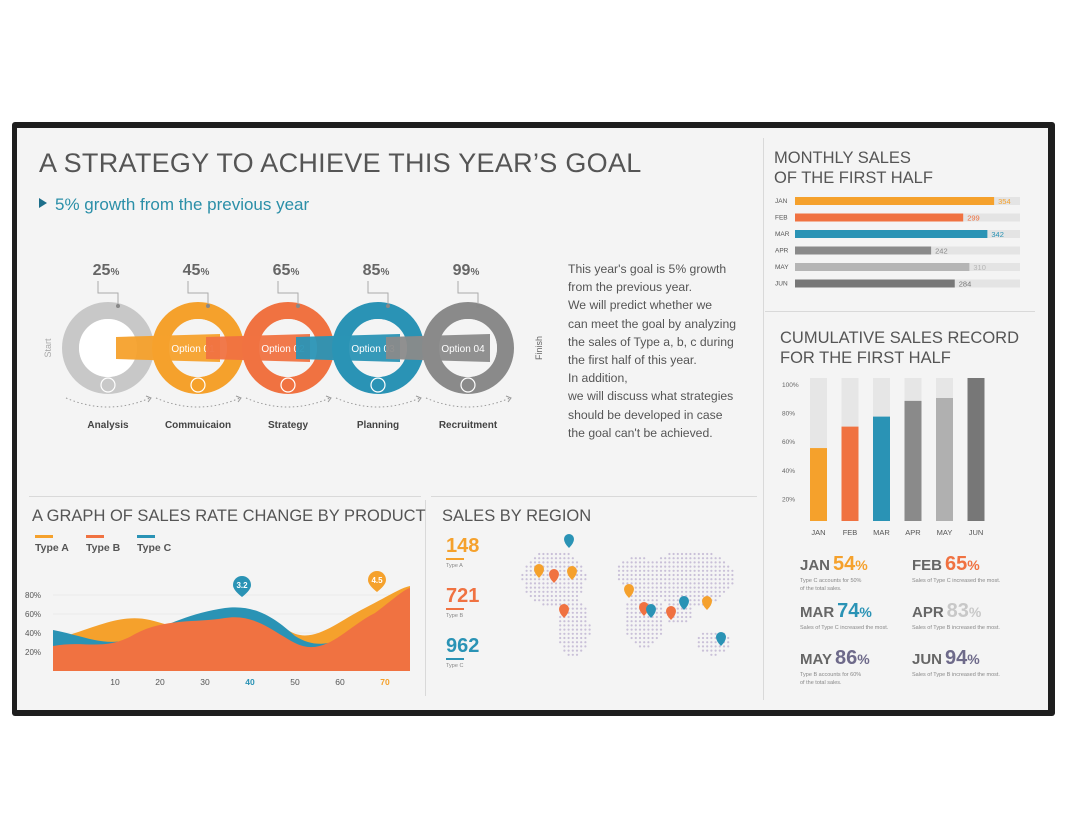 The height and width of the screenshot is (830, 1066). What do you see at coordinates (474, 272) in the screenshot?
I see `percent-unit: %` at bounding box center [474, 272].